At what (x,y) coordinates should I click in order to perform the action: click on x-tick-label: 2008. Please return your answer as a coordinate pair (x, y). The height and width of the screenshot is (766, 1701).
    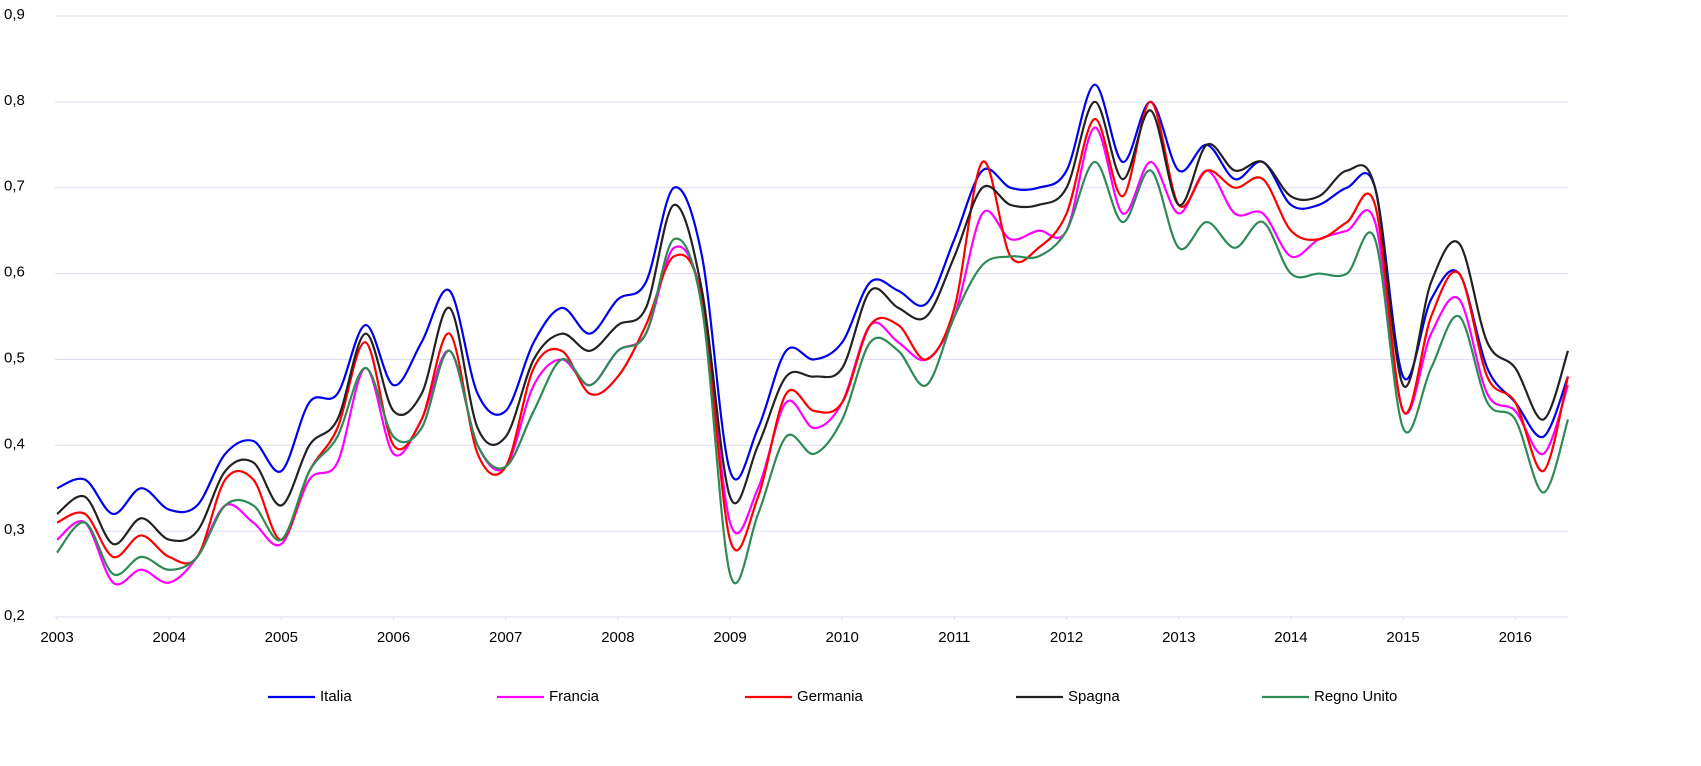
    Looking at the image, I should click on (617, 637).